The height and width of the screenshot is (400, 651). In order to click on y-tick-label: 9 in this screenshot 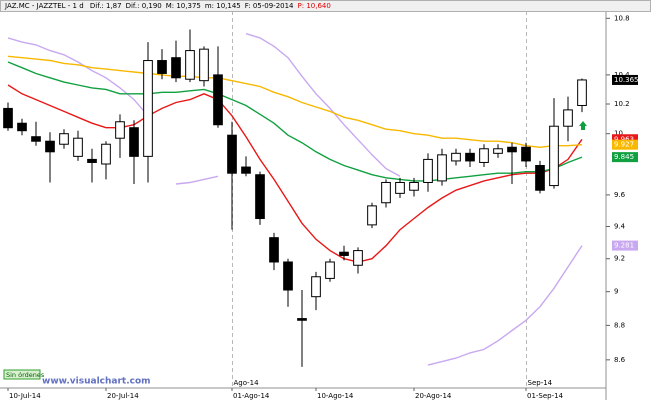, I will do `click(616, 292)`.